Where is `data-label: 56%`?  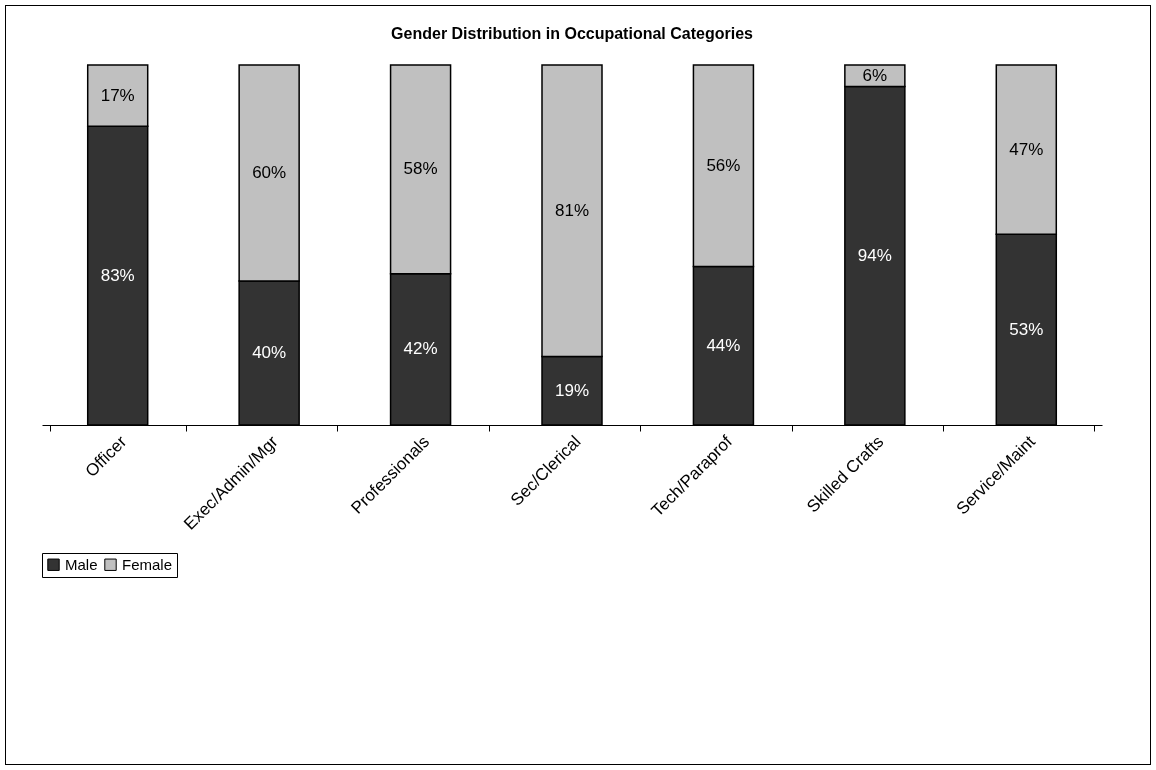 data-label: 56% is located at coordinates (723, 165).